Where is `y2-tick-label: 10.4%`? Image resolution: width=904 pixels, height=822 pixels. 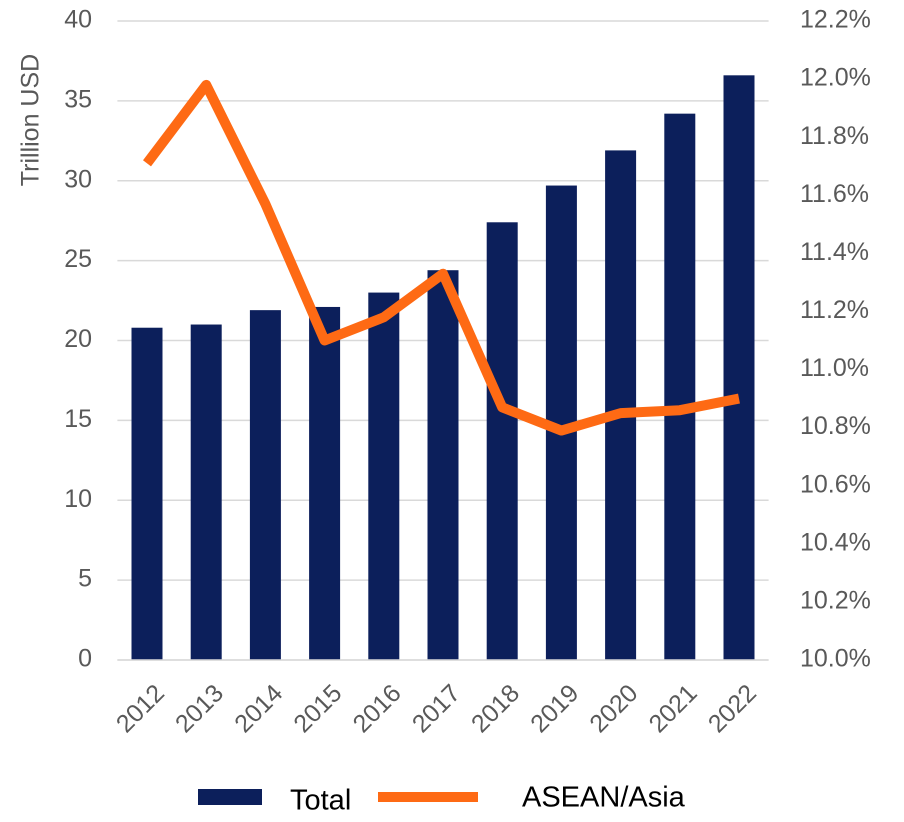
y2-tick-label: 10.4% is located at coordinates (835, 542).